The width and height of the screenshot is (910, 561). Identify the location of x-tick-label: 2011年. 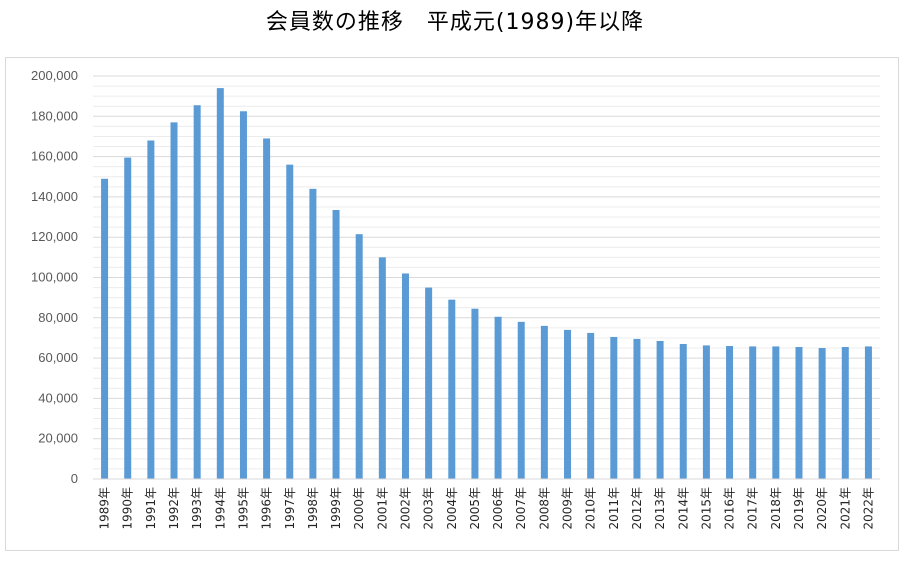
(614, 508).